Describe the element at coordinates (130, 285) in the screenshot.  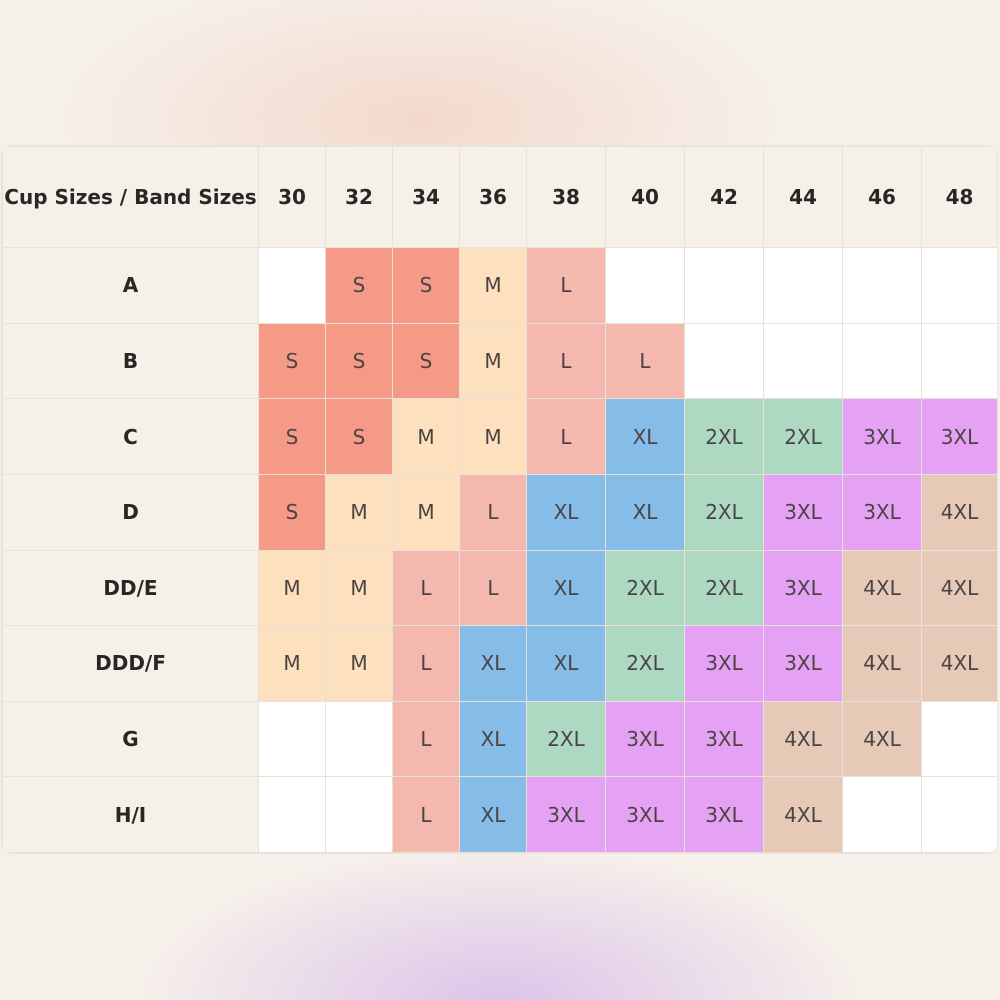
I see `cup-size-label: A` at that location.